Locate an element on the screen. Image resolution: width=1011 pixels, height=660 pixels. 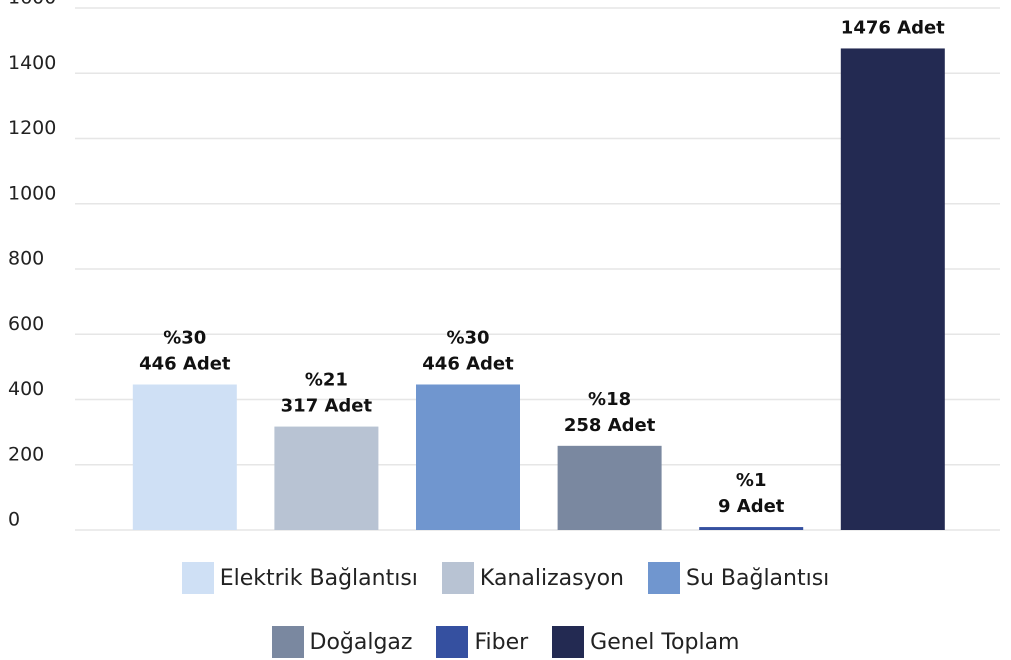
y-tick-label: 1200 is located at coordinates (32, 128).